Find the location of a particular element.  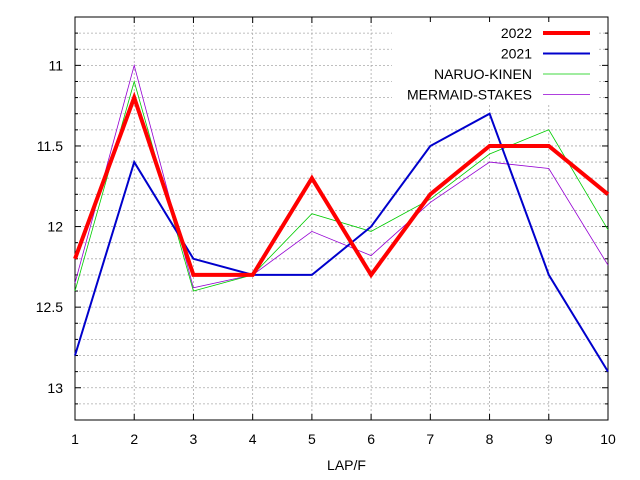

x-tick-label: 6 is located at coordinates (371, 439).